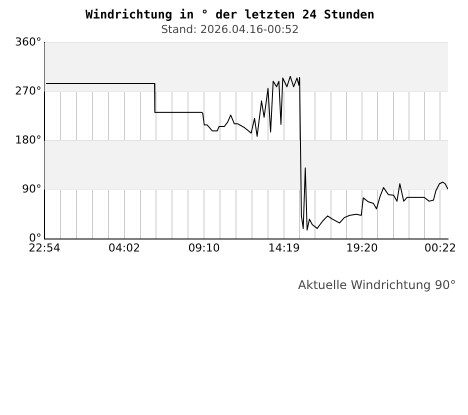 The width and height of the screenshot is (468, 415). Describe the element at coordinates (32, 189) in the screenshot. I see `y-tick-label: 90°` at that location.